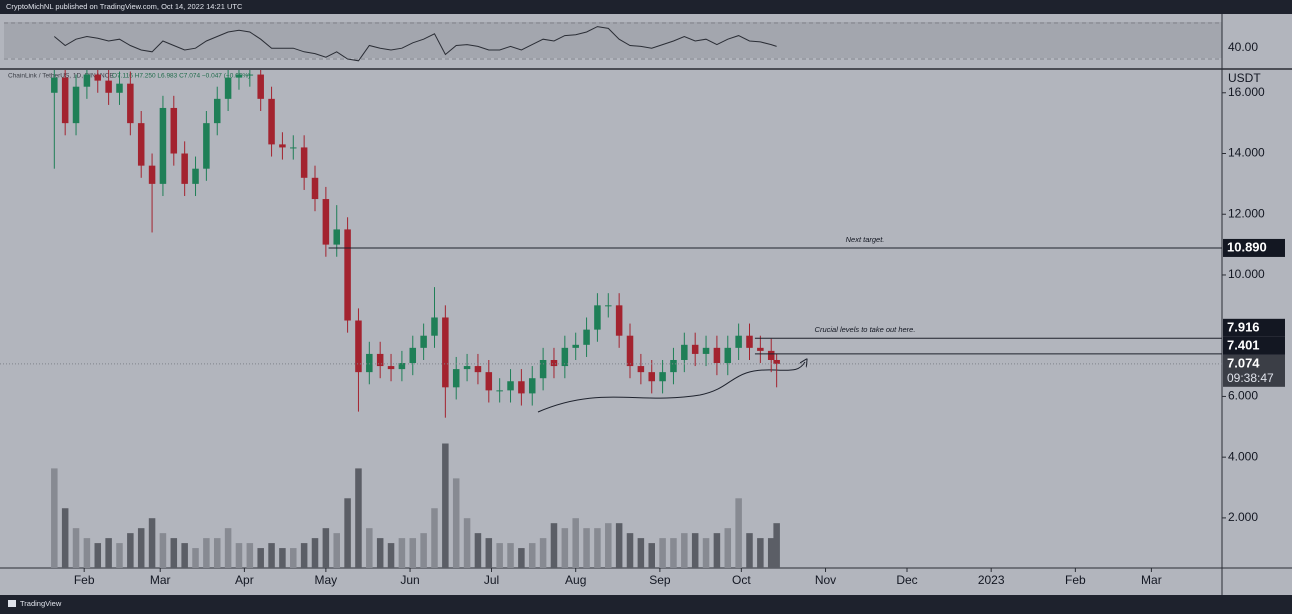 The image size is (1292, 614). I want to click on x-tick-label: Oct, so click(741, 580).